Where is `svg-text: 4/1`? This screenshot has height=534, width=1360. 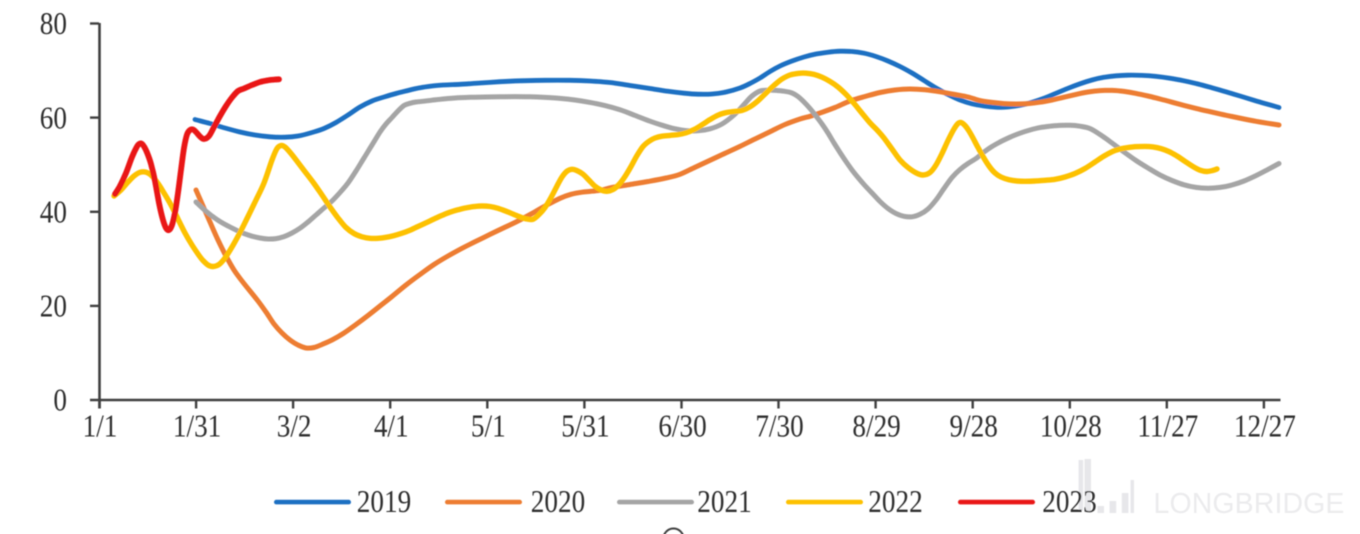
svg-text: 4/1 is located at coordinates (391, 427).